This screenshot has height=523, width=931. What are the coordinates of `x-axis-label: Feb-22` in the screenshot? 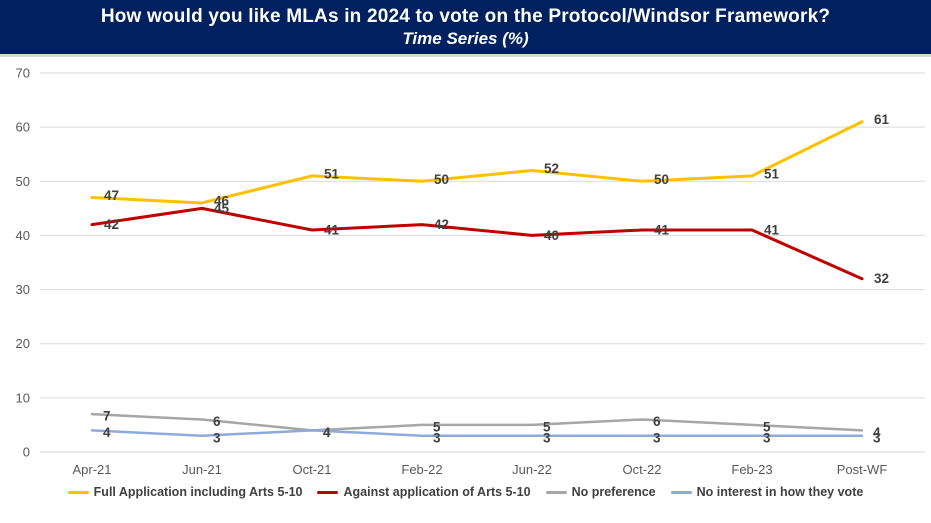 It's located at (421, 469).